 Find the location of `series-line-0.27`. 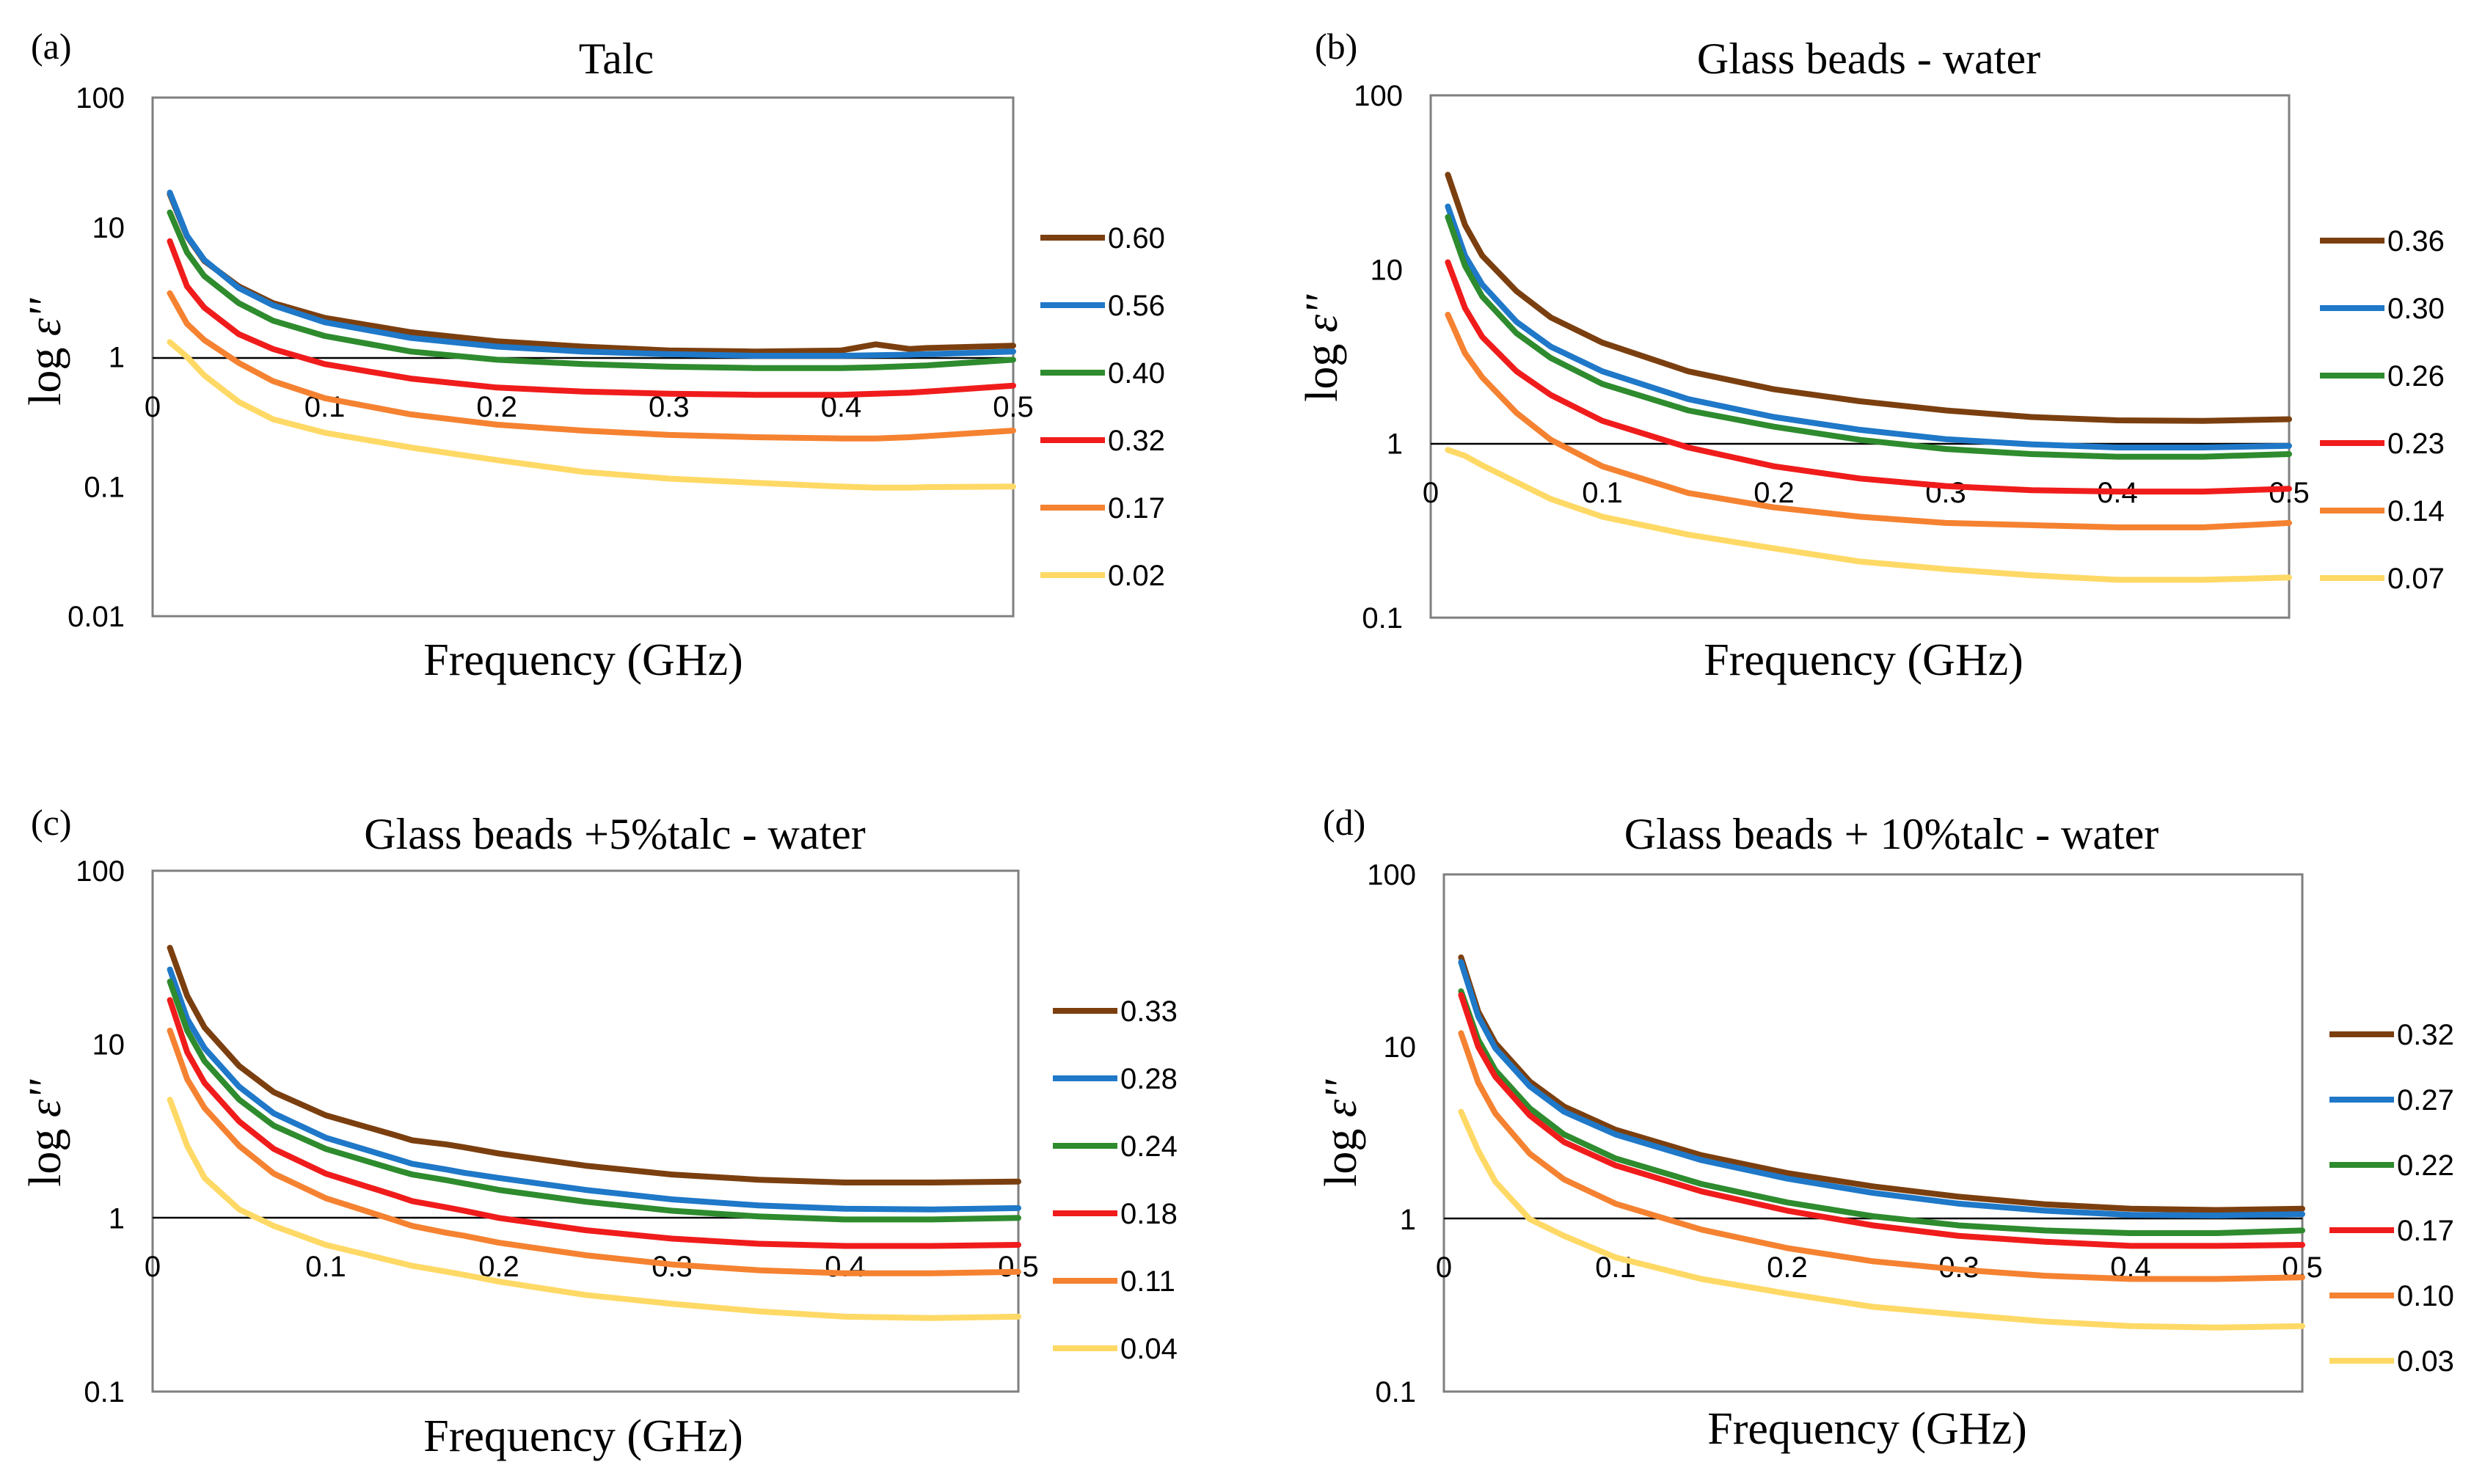

series-line-0.27 is located at coordinates (1881, 1088).